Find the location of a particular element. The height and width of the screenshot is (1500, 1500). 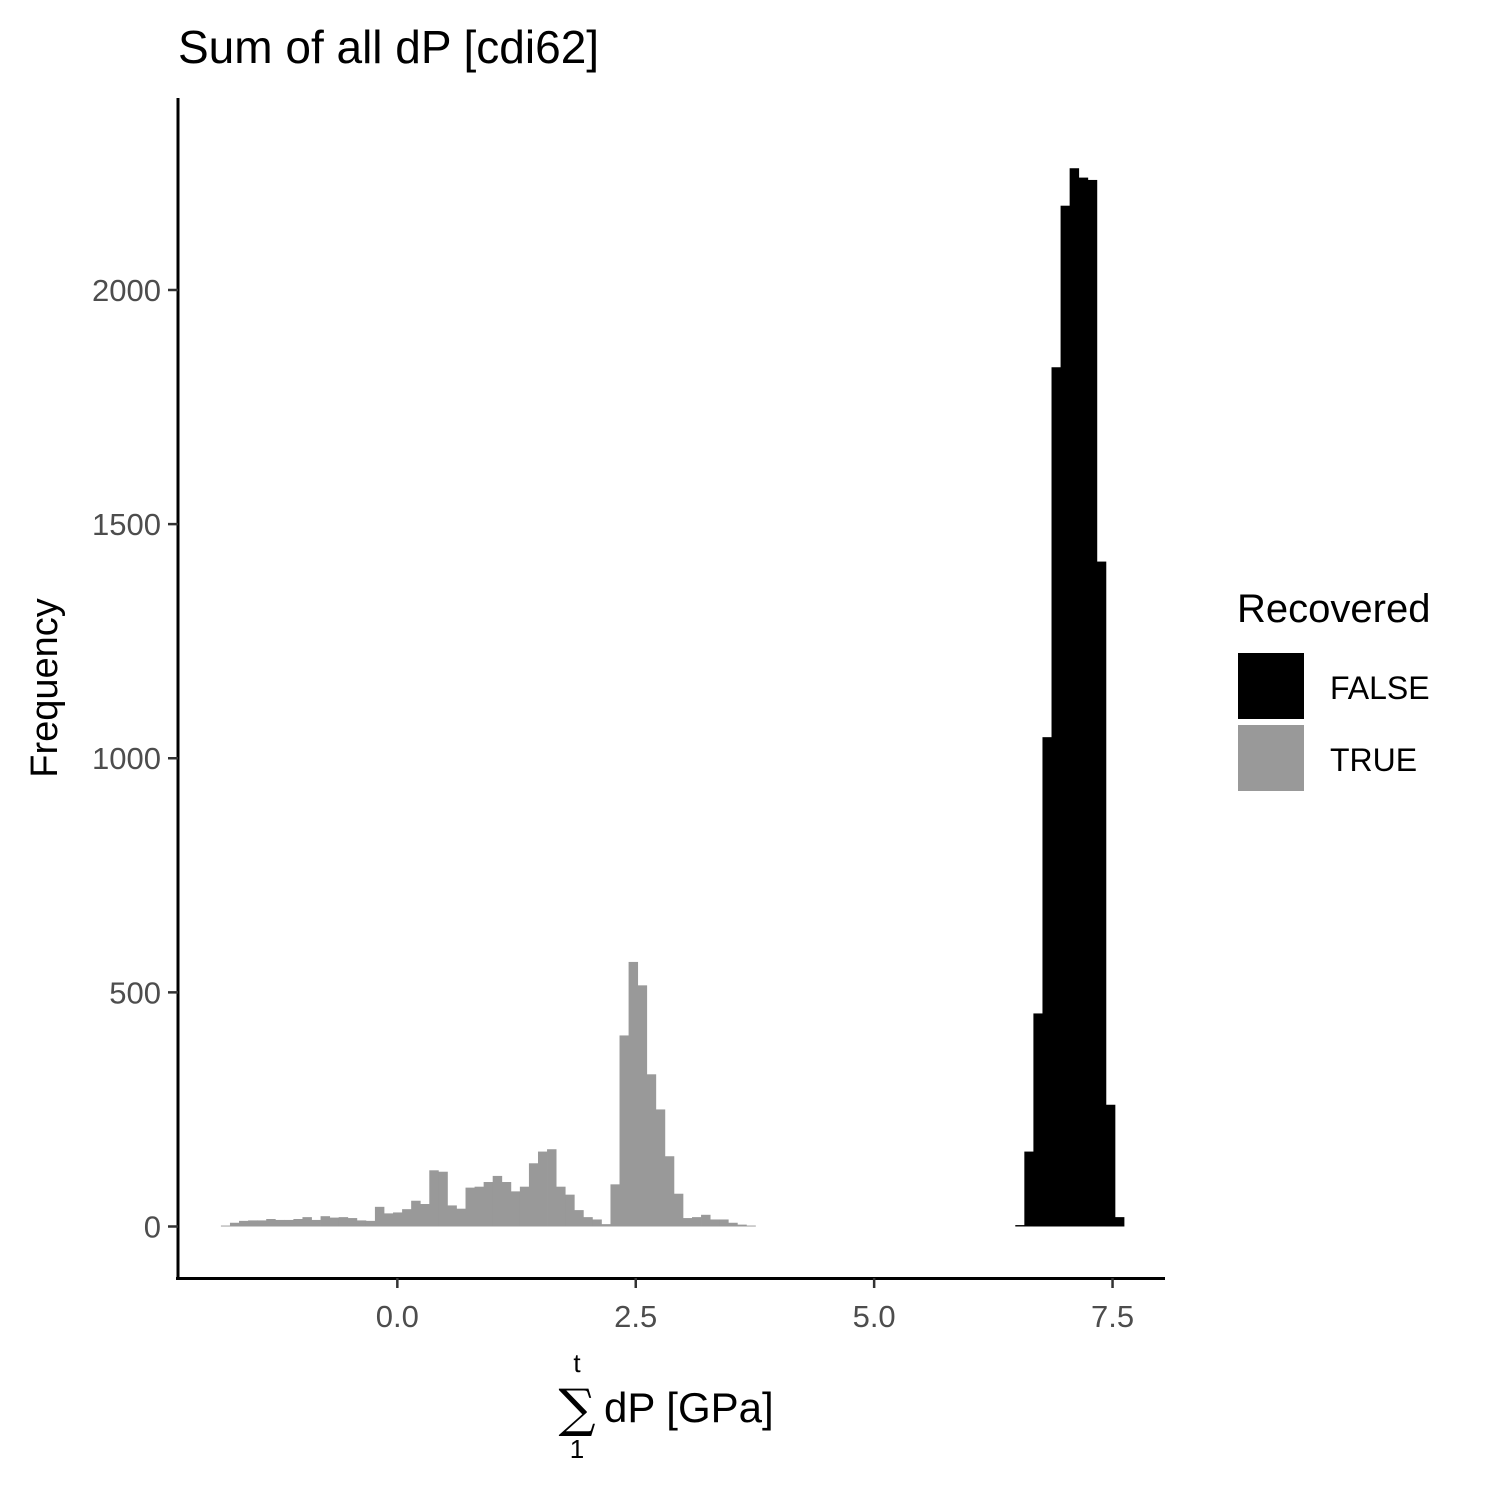

y-tick-label: 2000 is located at coordinates (126, 290).